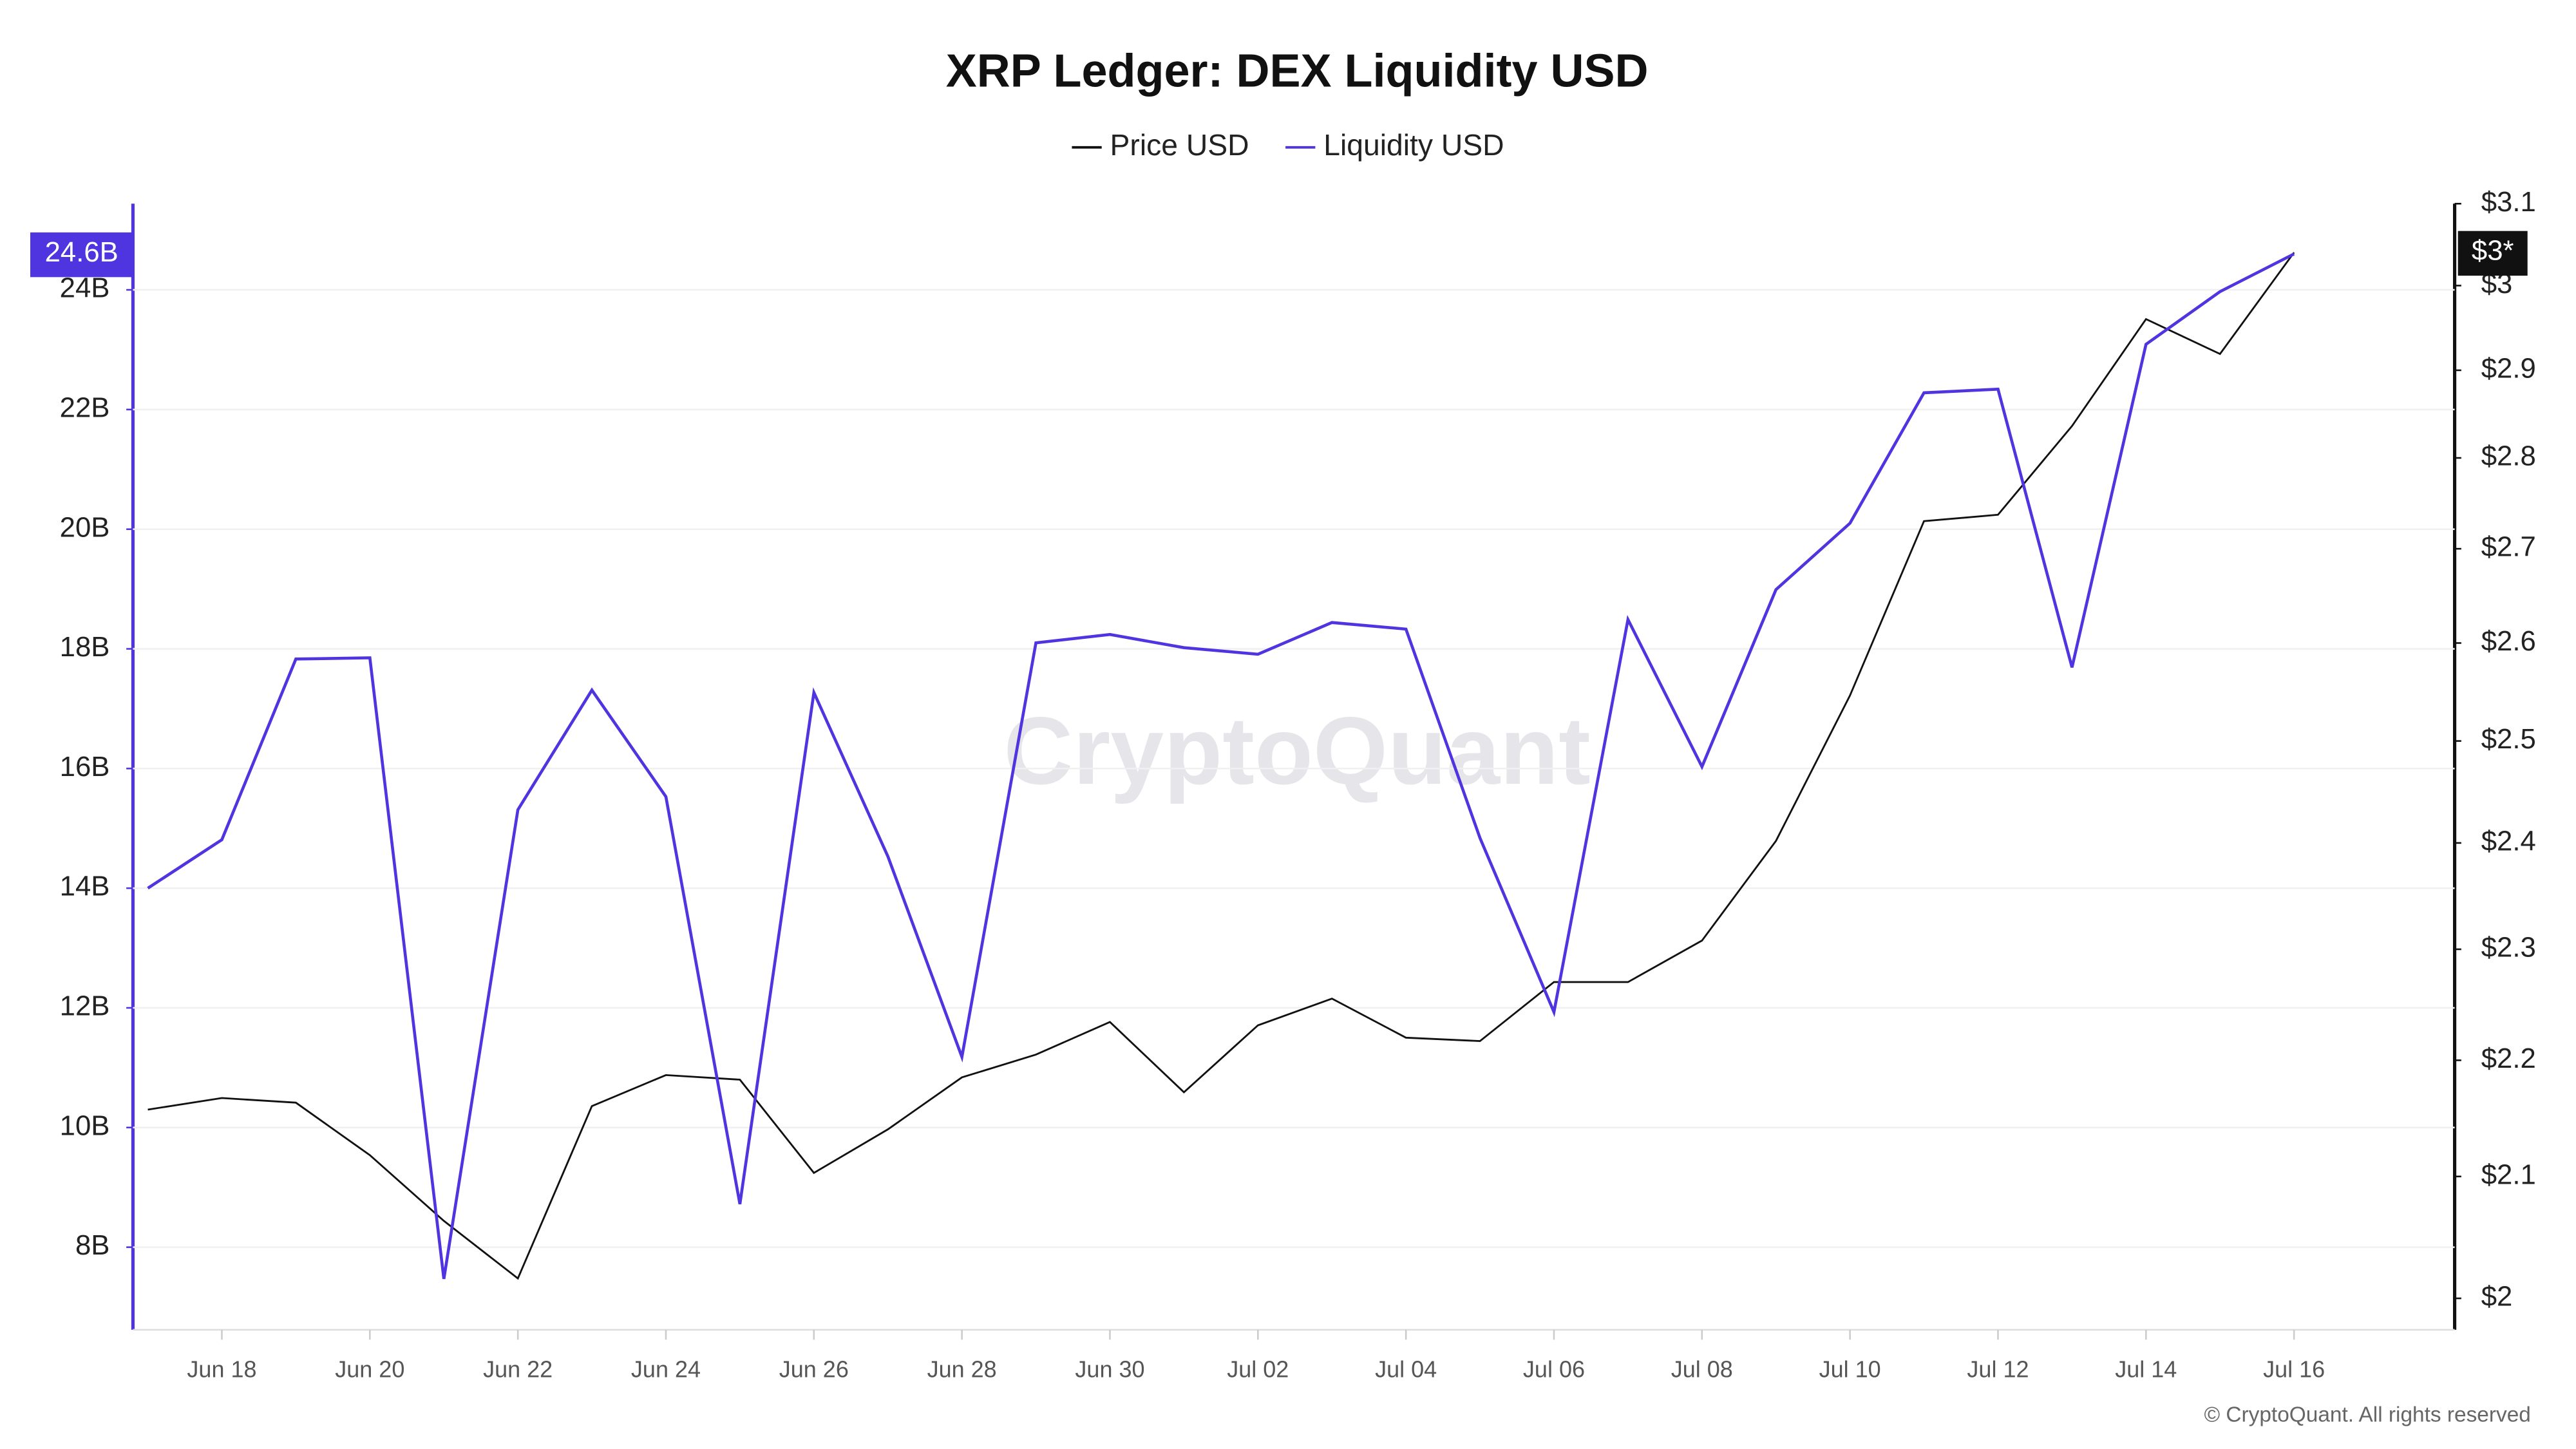 The height and width of the screenshot is (1449, 2576). I want to click on watermark: CryptoQuant, so click(1297, 750).